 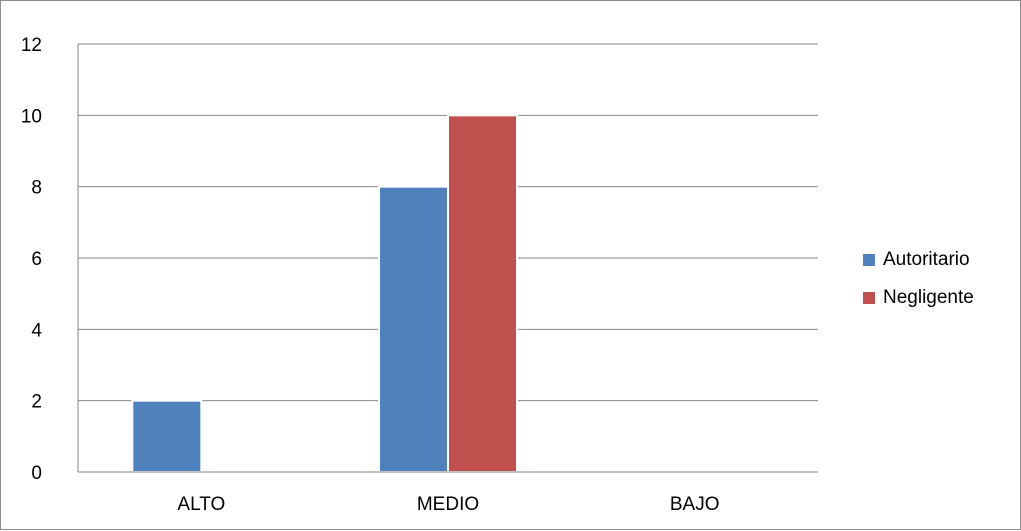 I want to click on y-tick-label-8: 8, so click(x=36, y=188).